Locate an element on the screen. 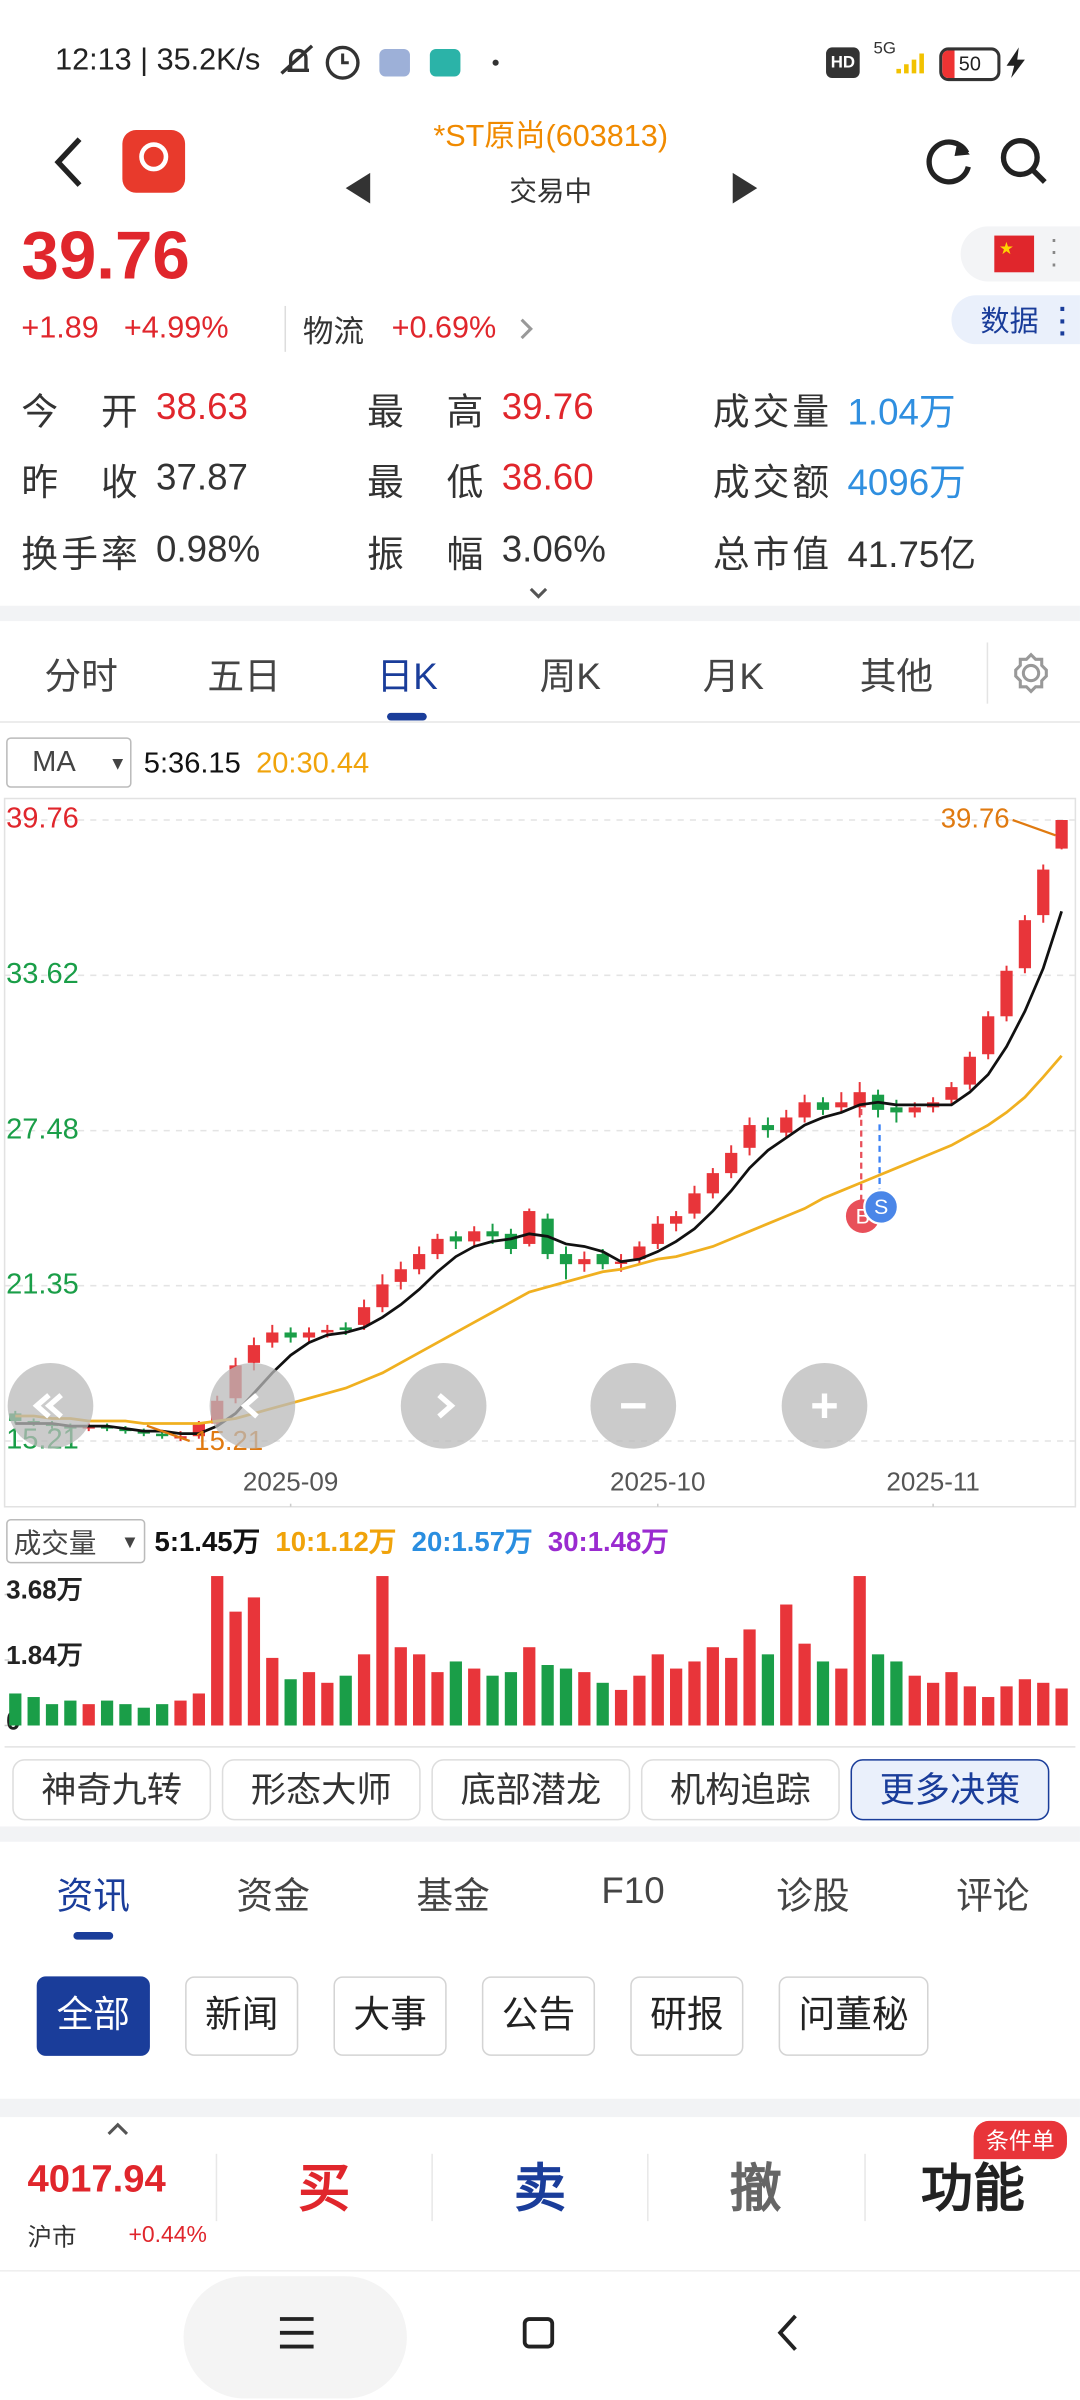  volume-select: 成交量 ▼ is located at coordinates (76, 1541).